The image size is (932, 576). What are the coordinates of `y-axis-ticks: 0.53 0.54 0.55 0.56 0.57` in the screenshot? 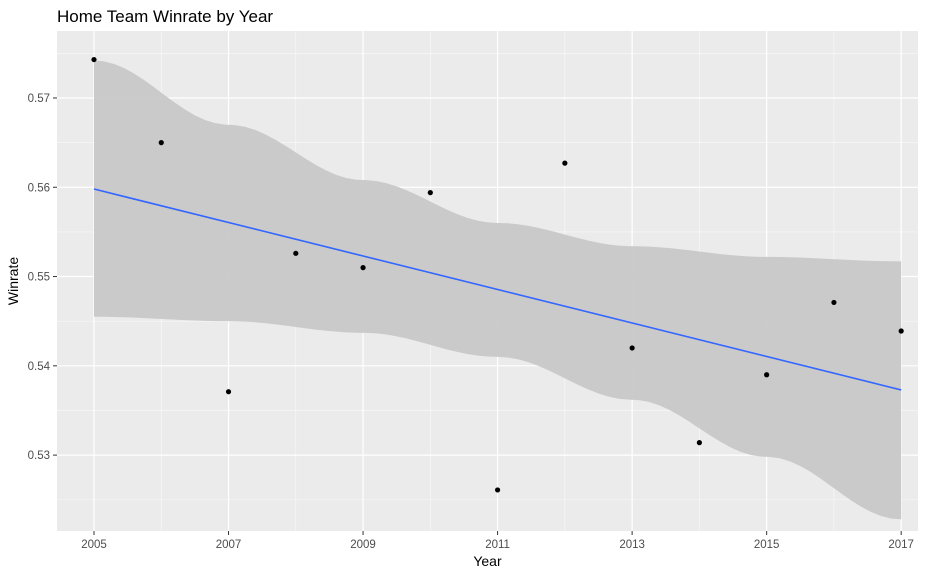 It's located at (42, 277).